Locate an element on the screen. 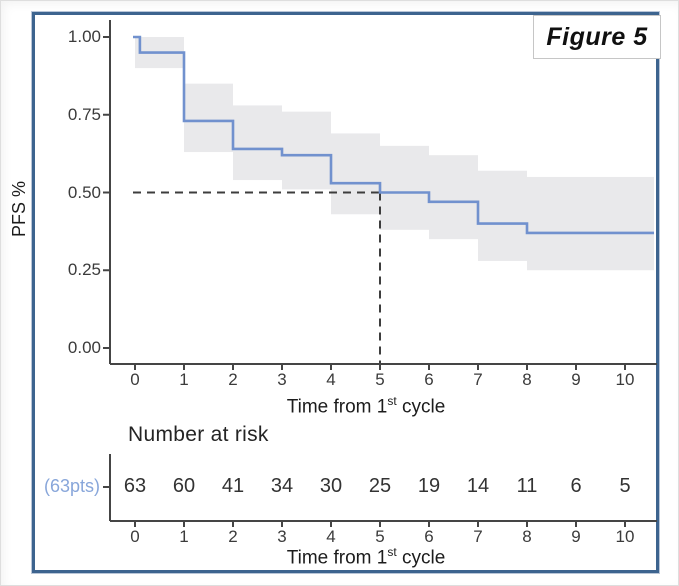  risk-x-tick-label: 0 is located at coordinates (135, 536).